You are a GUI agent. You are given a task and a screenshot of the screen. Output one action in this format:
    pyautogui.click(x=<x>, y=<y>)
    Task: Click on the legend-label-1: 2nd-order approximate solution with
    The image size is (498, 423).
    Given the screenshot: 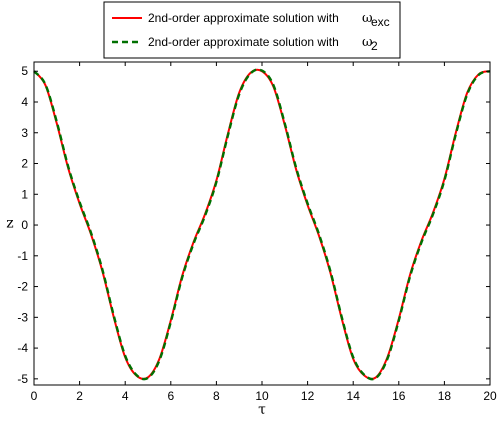 What is the action you would take?
    pyautogui.click(x=243, y=18)
    